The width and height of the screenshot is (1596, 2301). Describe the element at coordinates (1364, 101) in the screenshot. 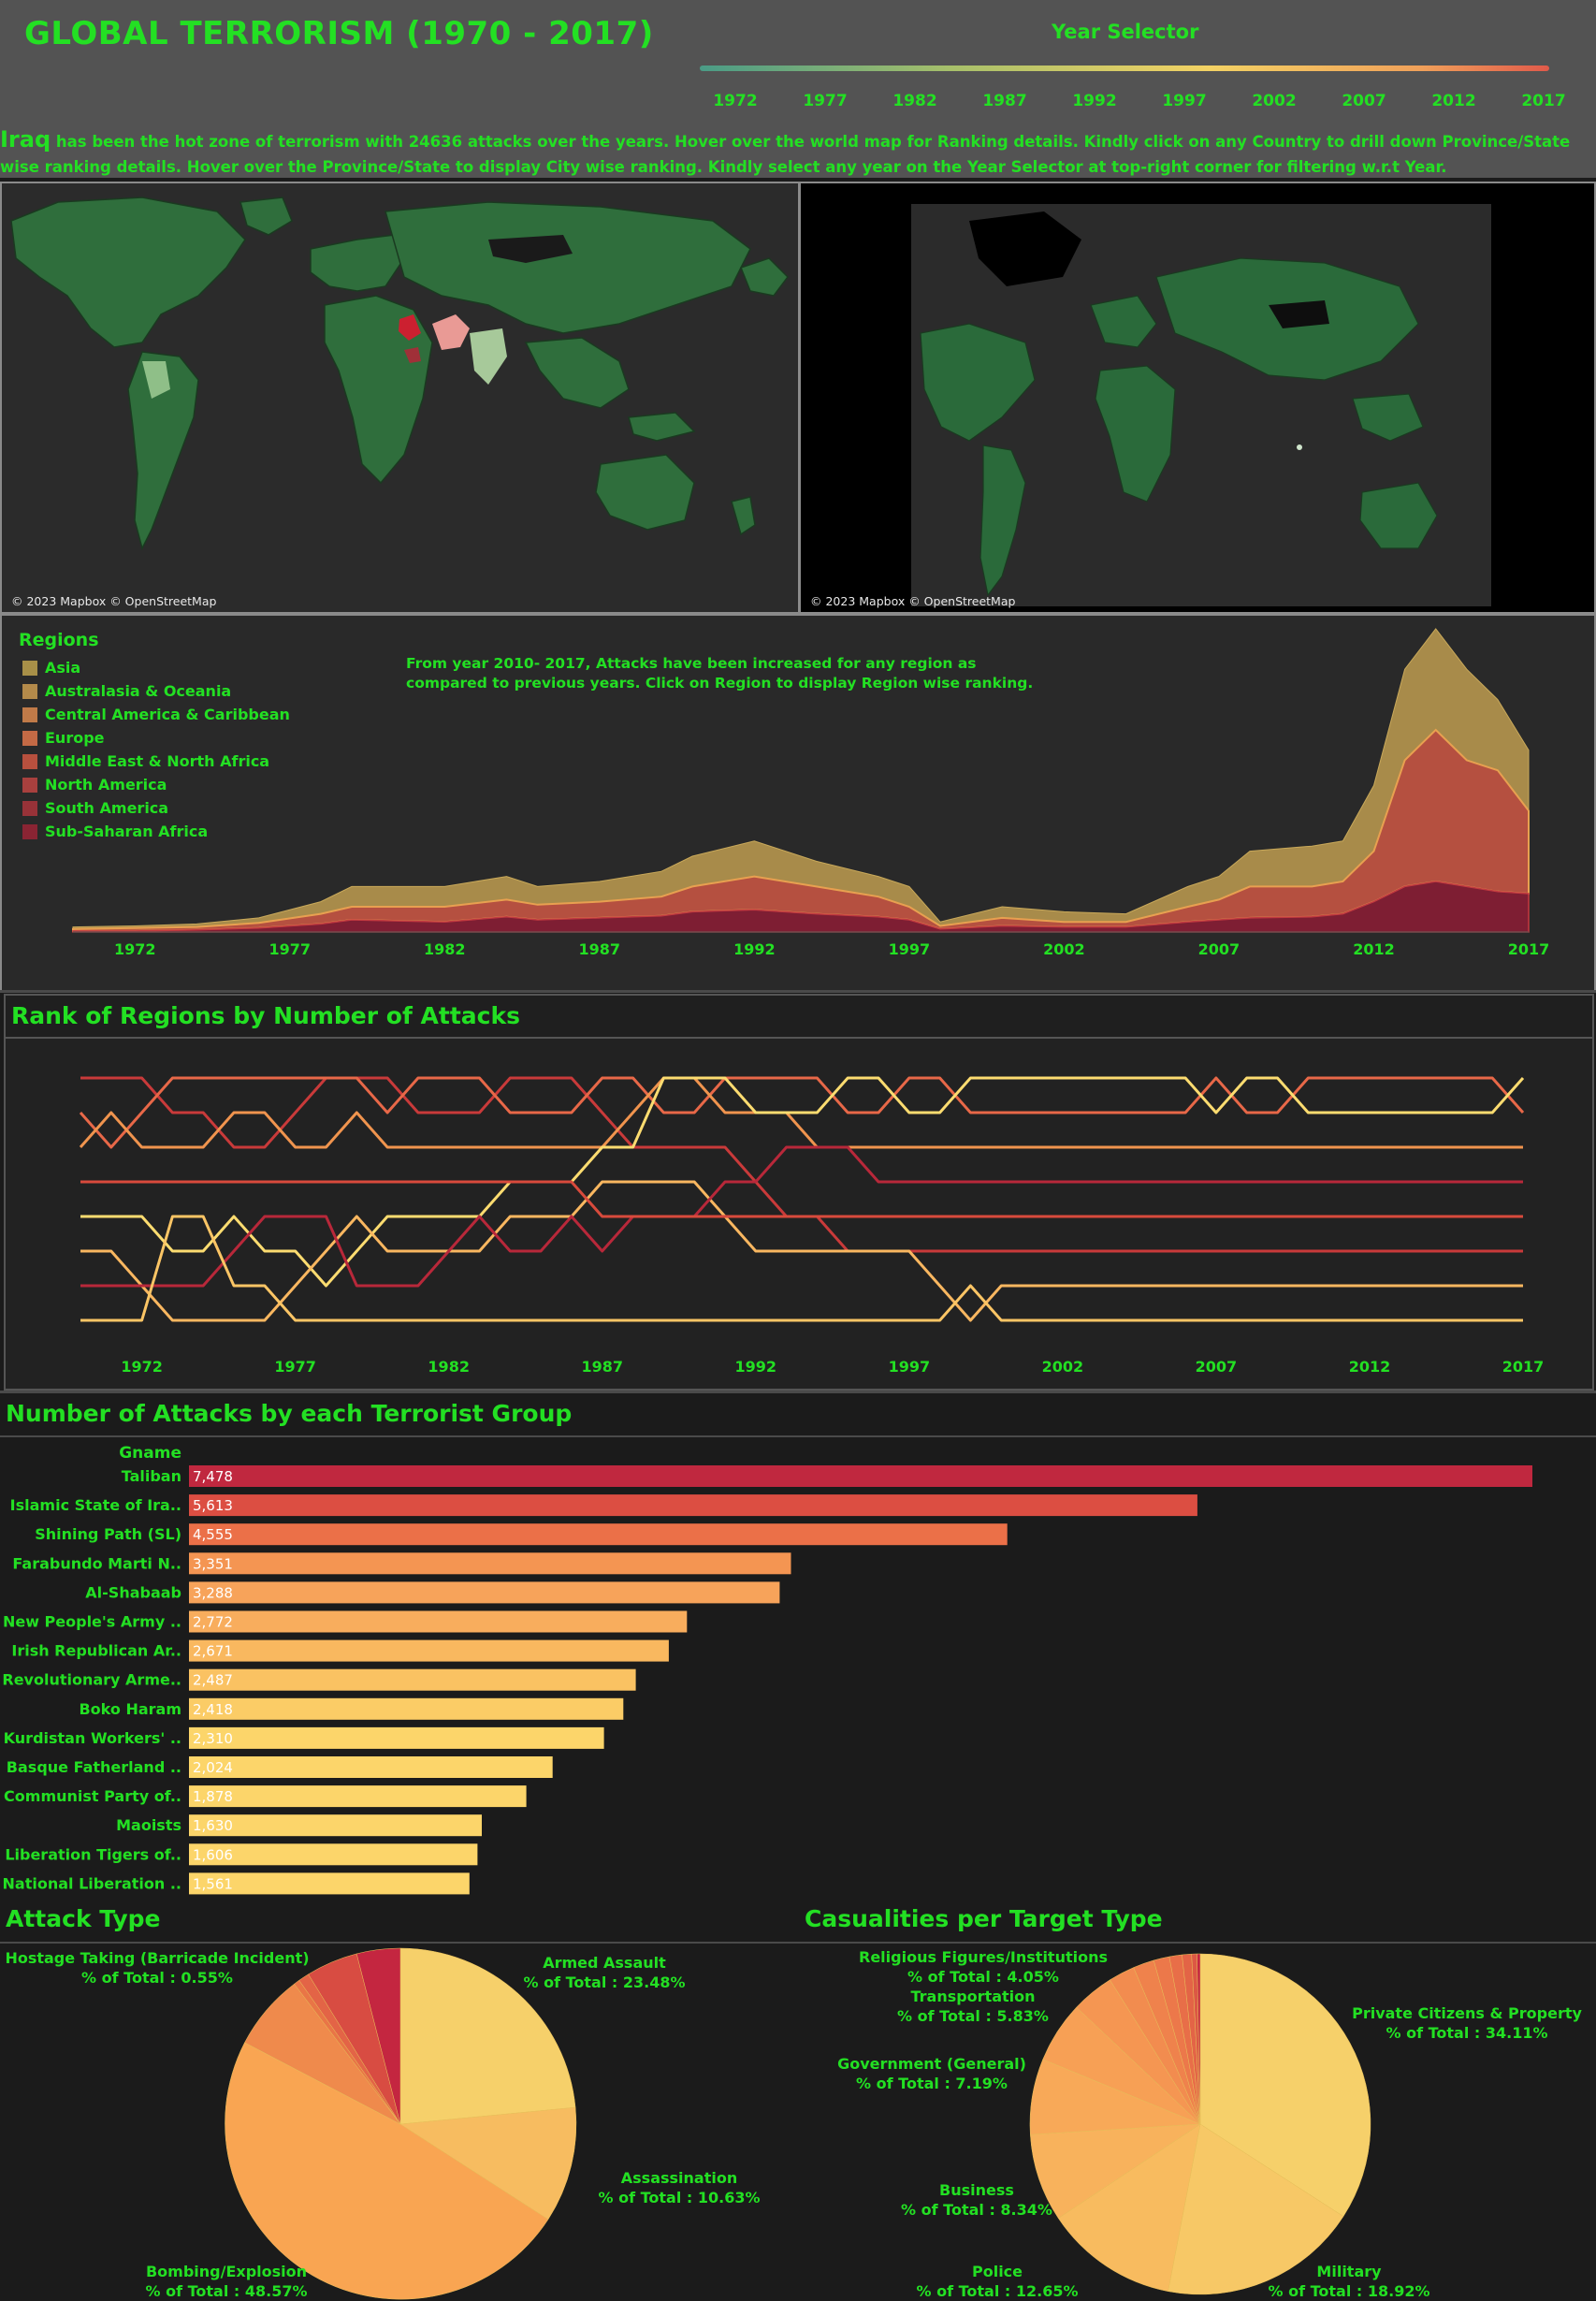

I see `year-selector-option: 2007` at that location.